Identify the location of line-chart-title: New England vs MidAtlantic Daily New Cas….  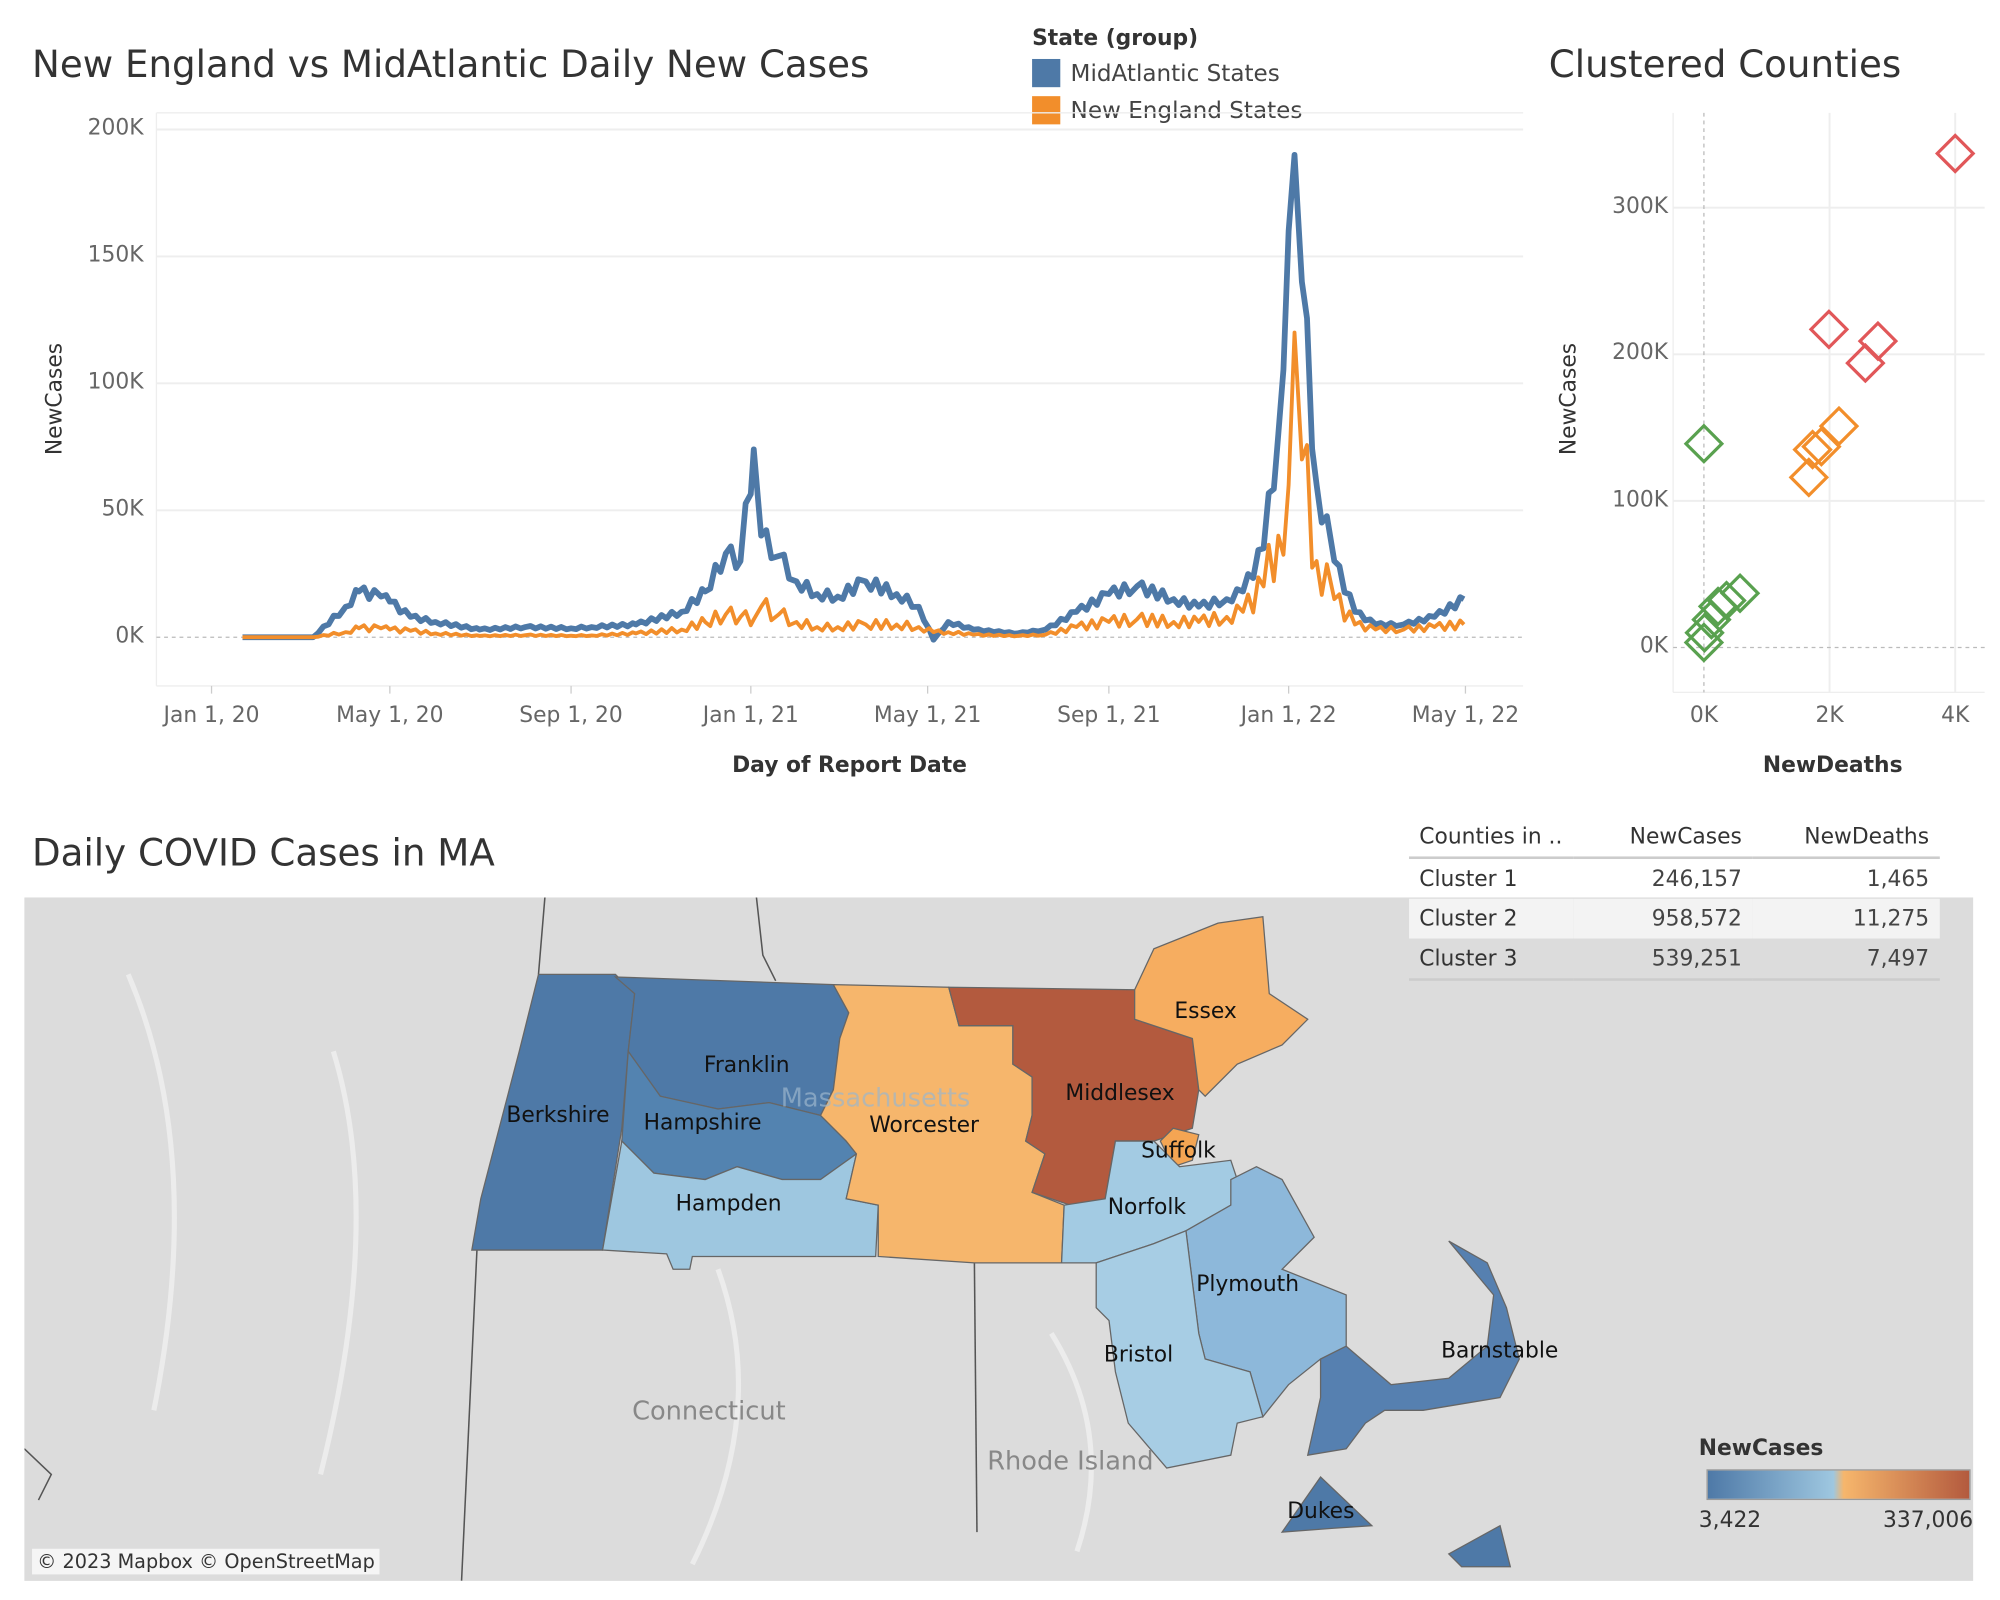
(451, 64).